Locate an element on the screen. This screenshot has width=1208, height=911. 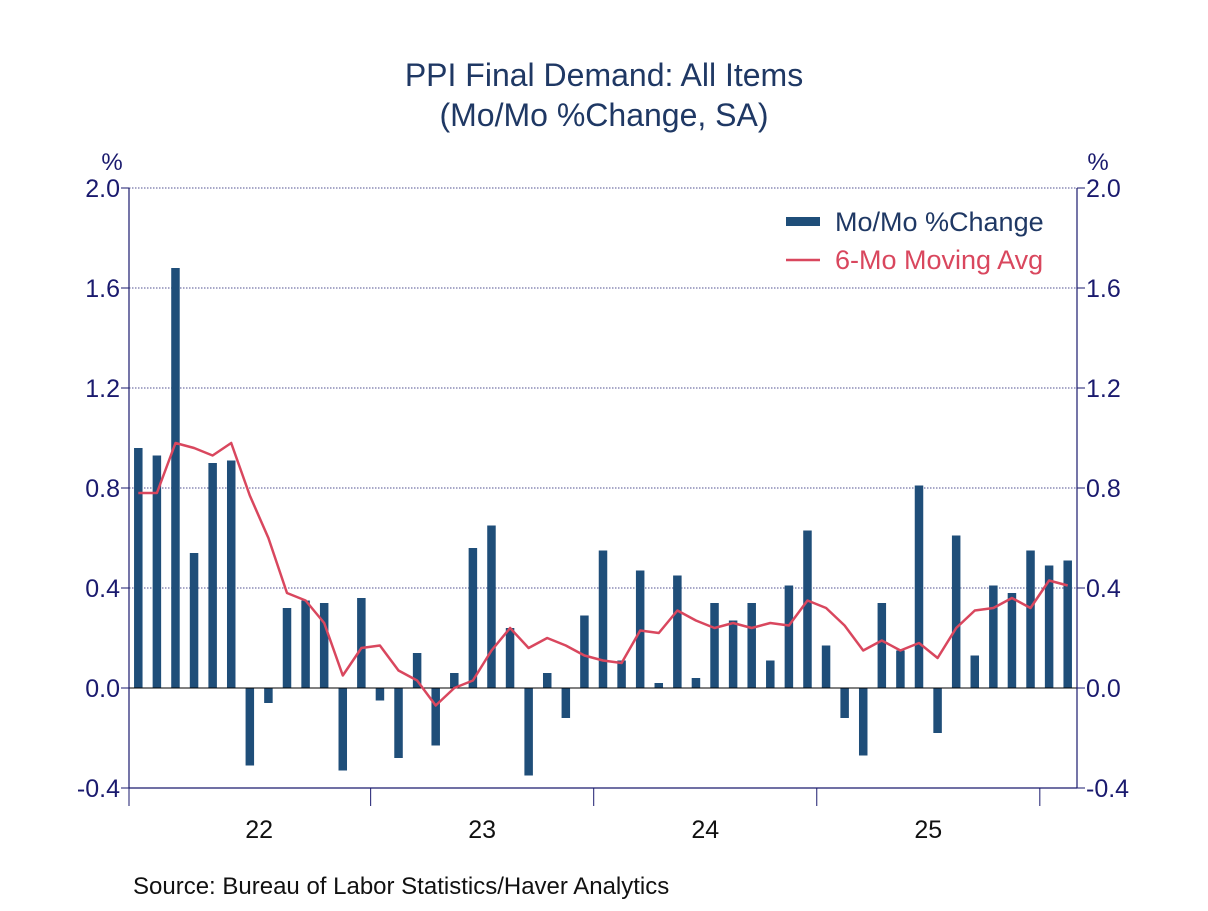
left-y-tick-labels: 2.0 1.6 1.2 0.8 0.4 0.0 -0.4 is located at coordinates (98, 489).